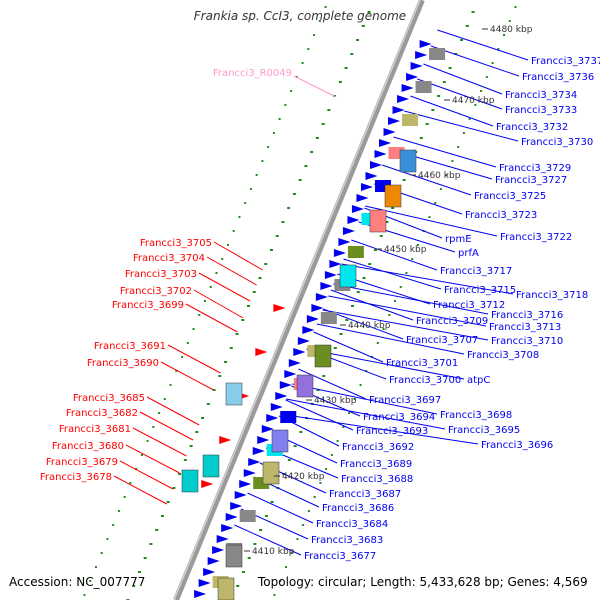 This screenshot has height=600, width=600. I want to click on gene-label-Francci3_3704: Francci3_3704, so click(169, 258).